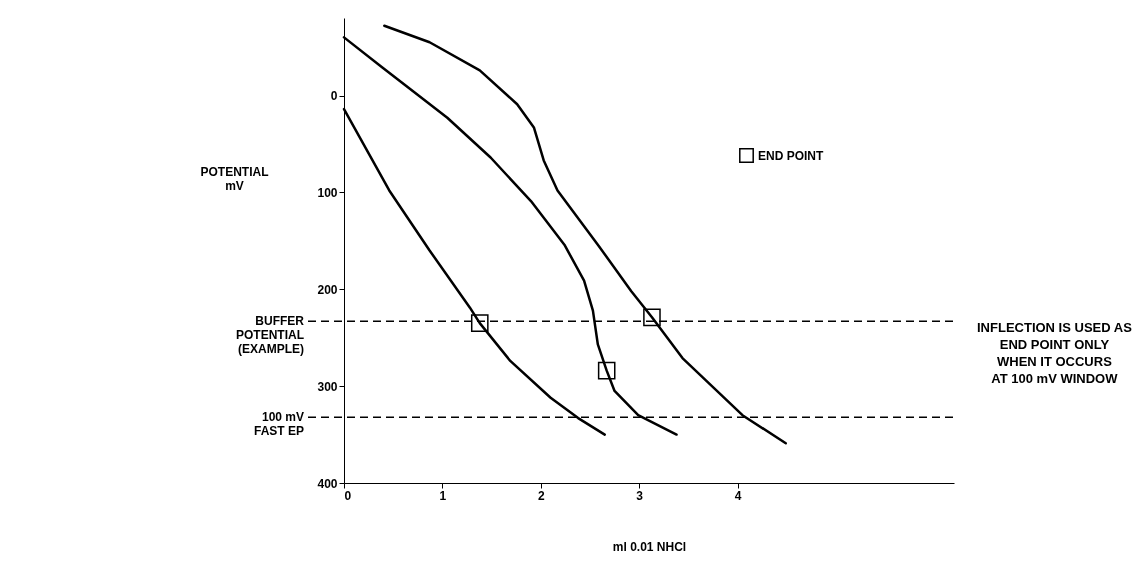 This screenshot has height=567, width=1142. What do you see at coordinates (443, 495) in the screenshot?
I see `x-tick-label: 1` at bounding box center [443, 495].